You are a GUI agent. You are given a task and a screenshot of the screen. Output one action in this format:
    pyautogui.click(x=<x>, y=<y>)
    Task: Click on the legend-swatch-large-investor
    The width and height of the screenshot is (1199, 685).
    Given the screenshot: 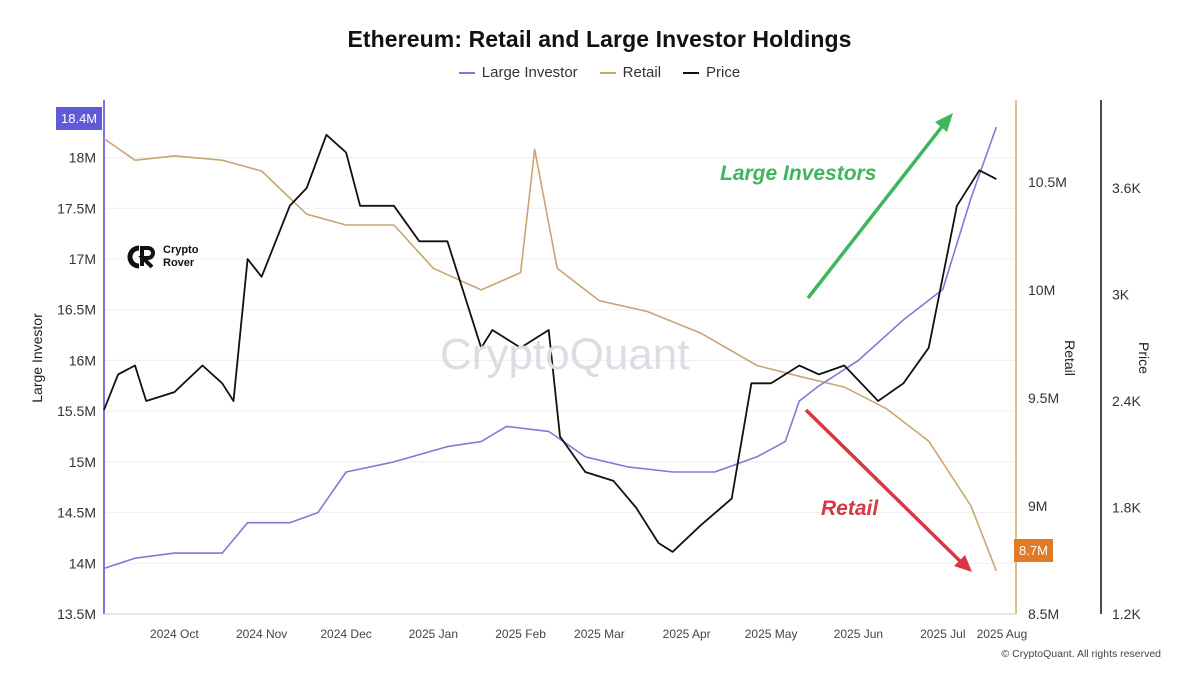 What is the action you would take?
    pyautogui.click(x=466, y=72)
    